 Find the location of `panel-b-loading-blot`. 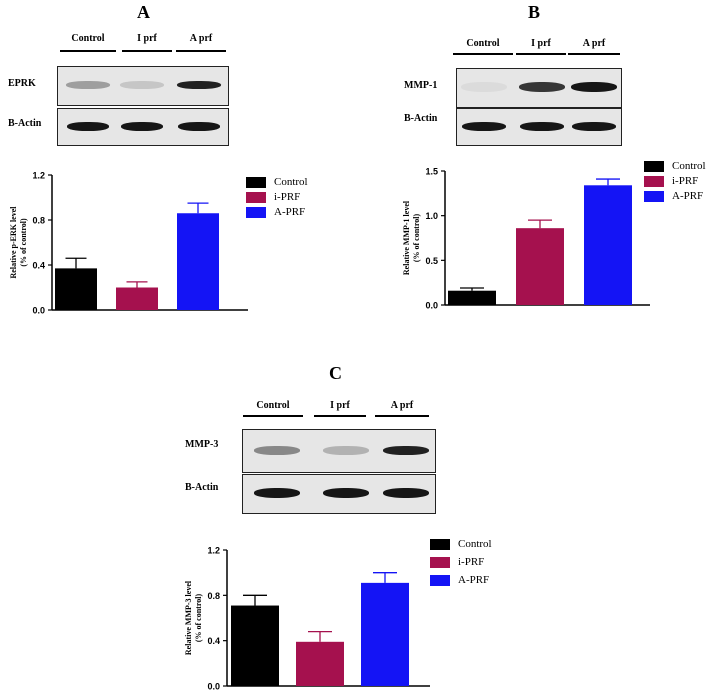

panel-b-loading-blot is located at coordinates (539, 127).